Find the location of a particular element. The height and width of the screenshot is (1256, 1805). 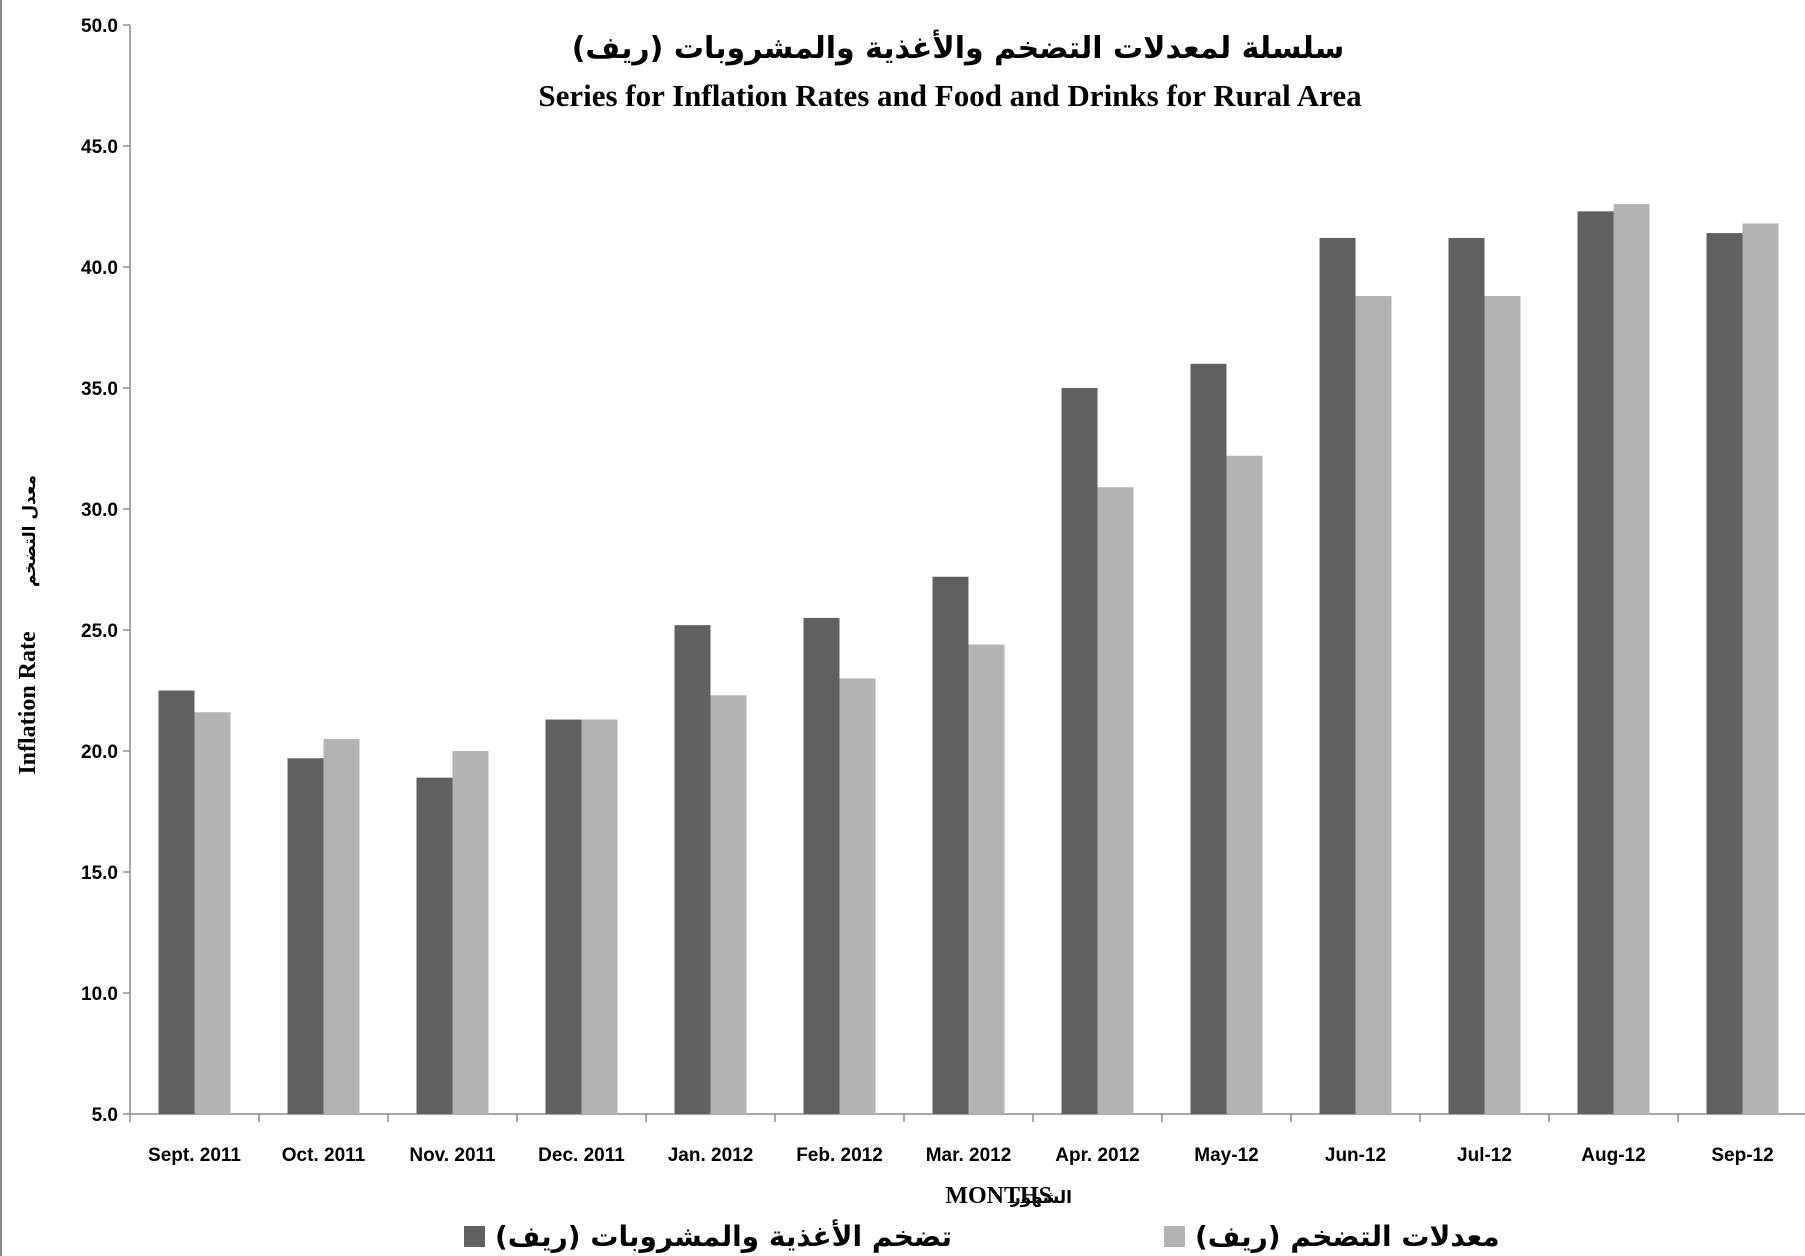

x-axis-title-arabic: الشهور is located at coordinates (1041, 1198).